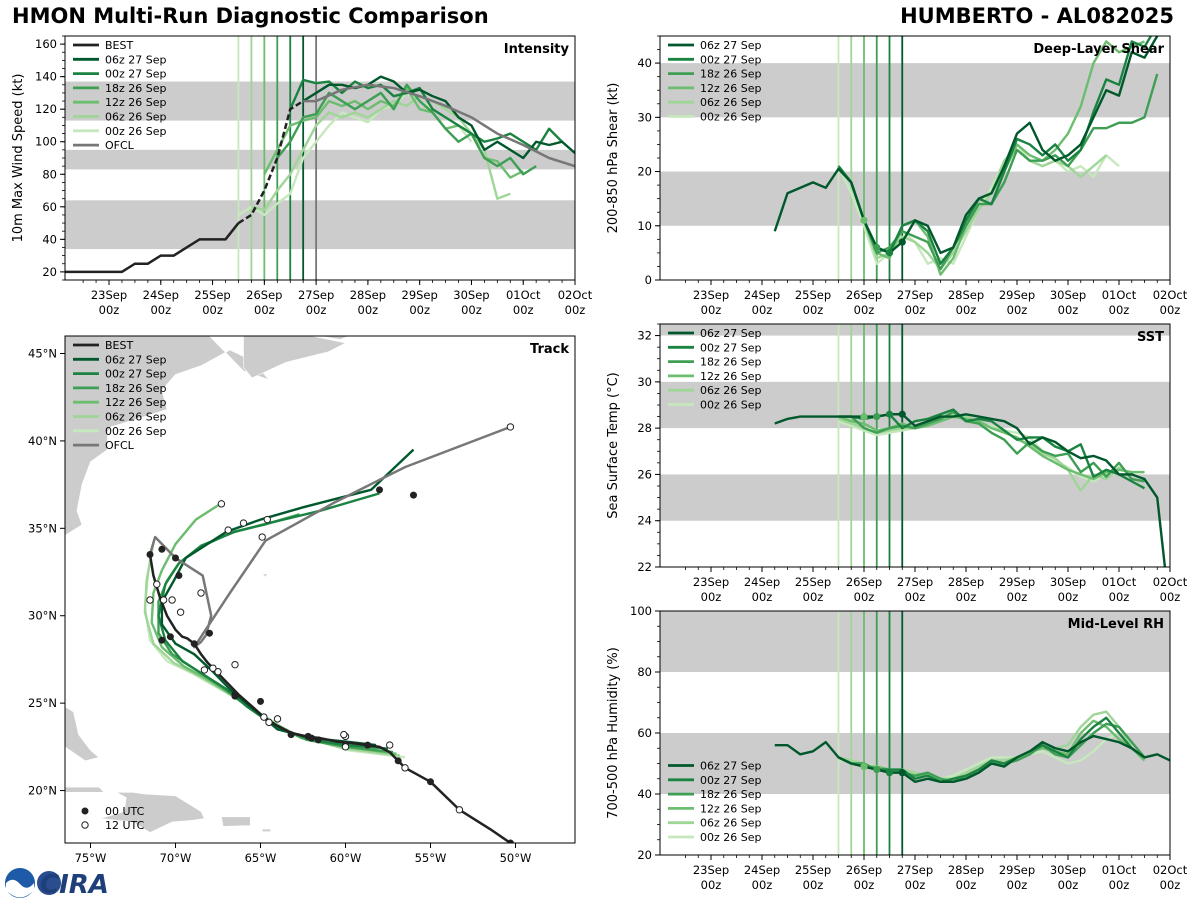 The image size is (1200, 900). What do you see at coordinates (74, 885) in the screenshot?
I see `cira-logo-text: CIRA` at bounding box center [74, 885].